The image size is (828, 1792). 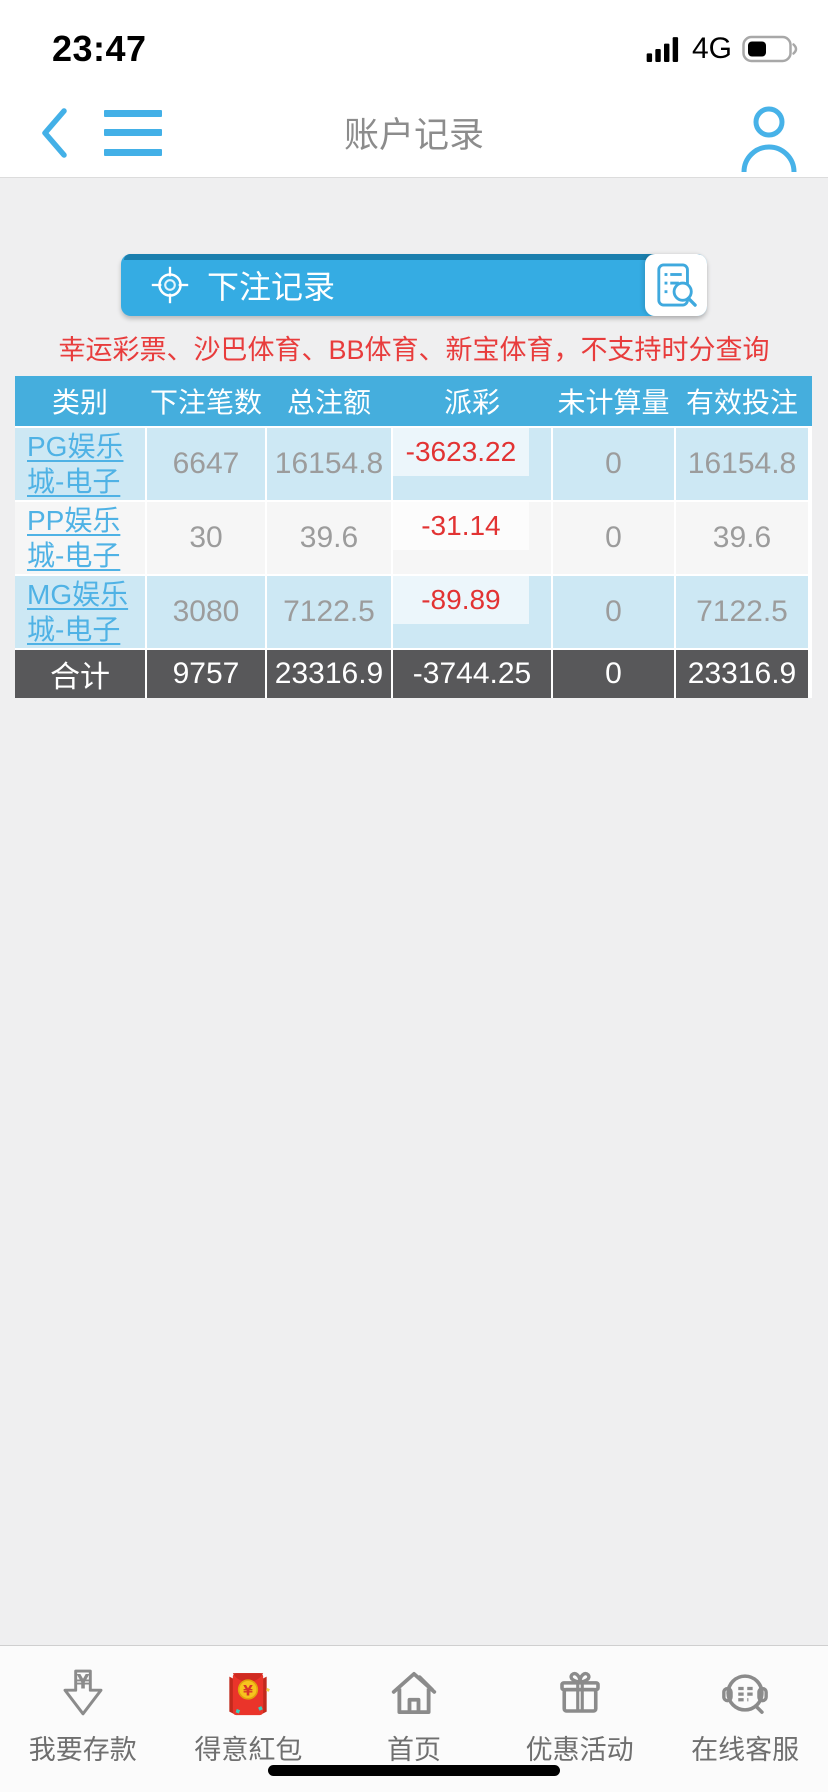 What do you see at coordinates (206, 464) in the screenshot?
I see `bet-count-value: 6647` at bounding box center [206, 464].